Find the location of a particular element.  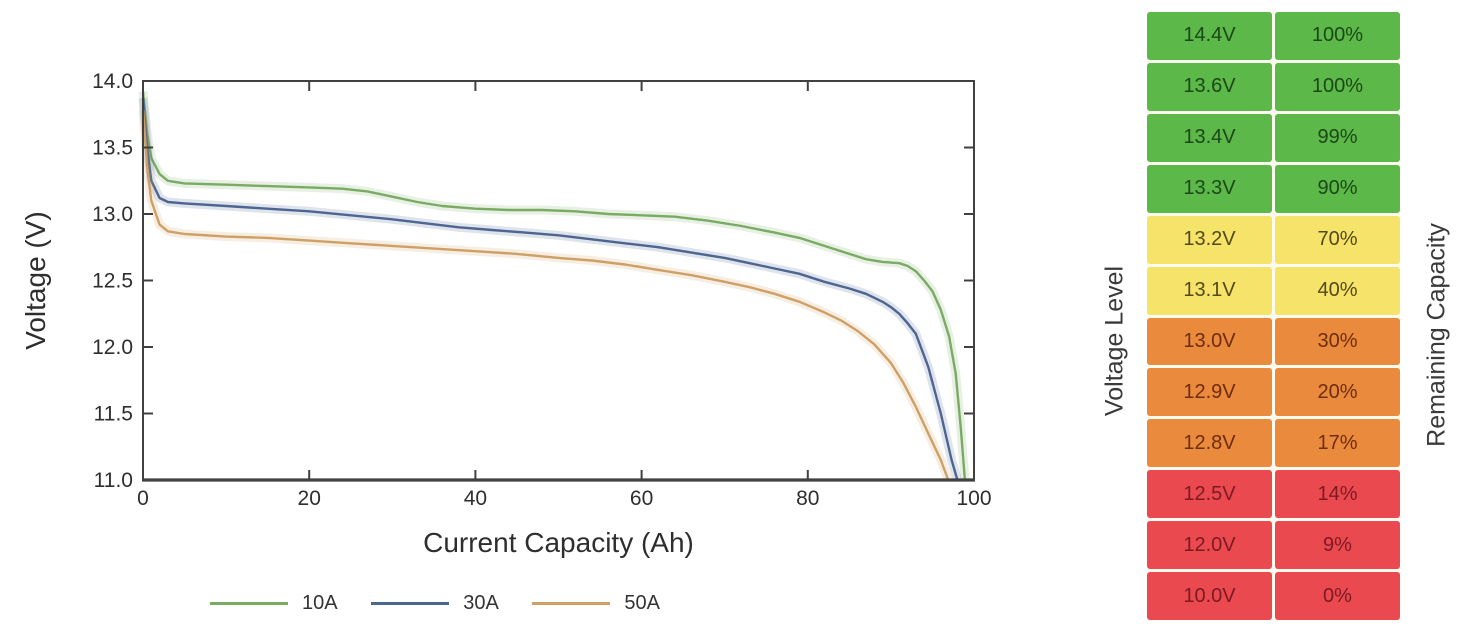

voltage-cell: 13.6V is located at coordinates (1209, 86).